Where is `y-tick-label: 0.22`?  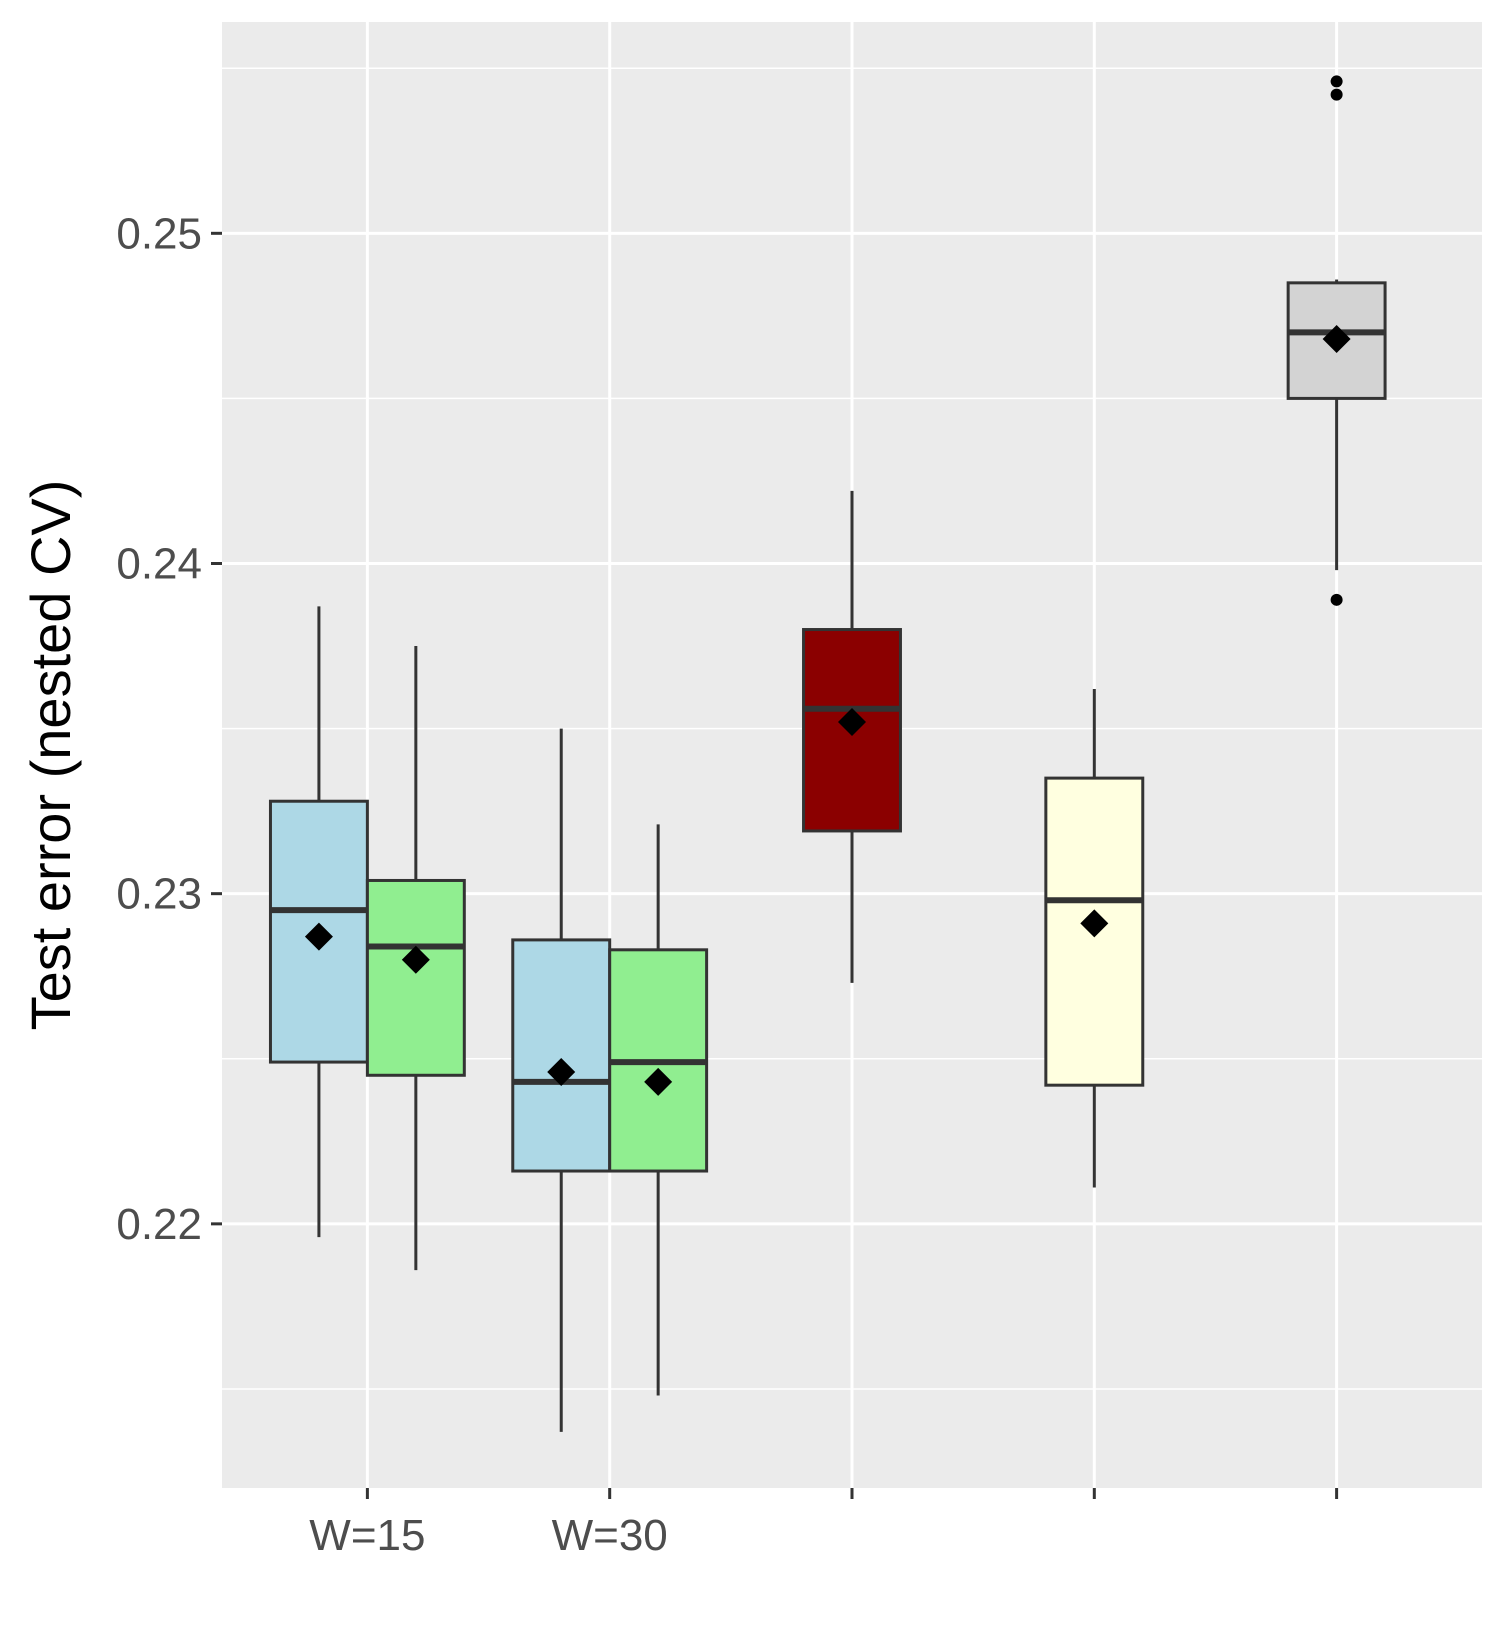 y-tick-label: 0.22 is located at coordinates (159, 1224).